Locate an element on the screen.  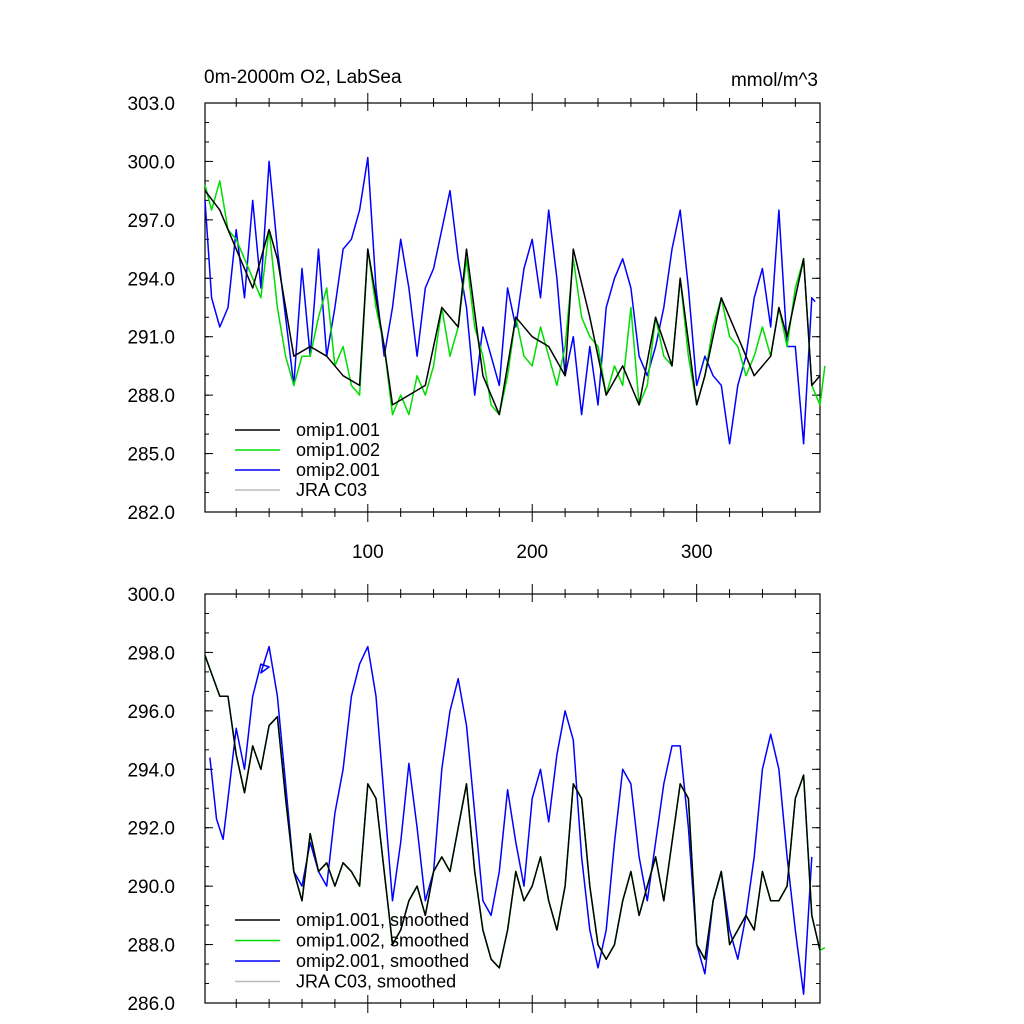
bottom-legend-label: omip1.002, smoothed is located at coordinates (382, 941).